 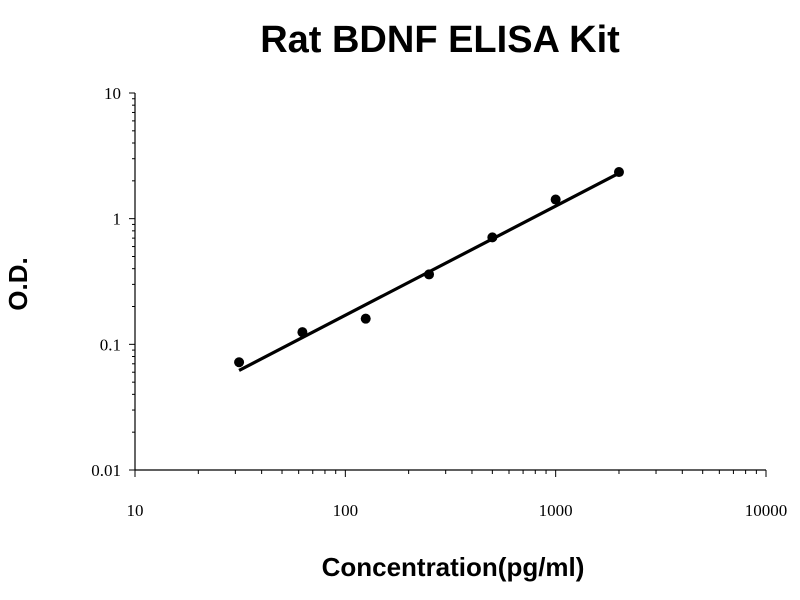 I want to click on x-tick-label: 10000, so click(x=766, y=510).